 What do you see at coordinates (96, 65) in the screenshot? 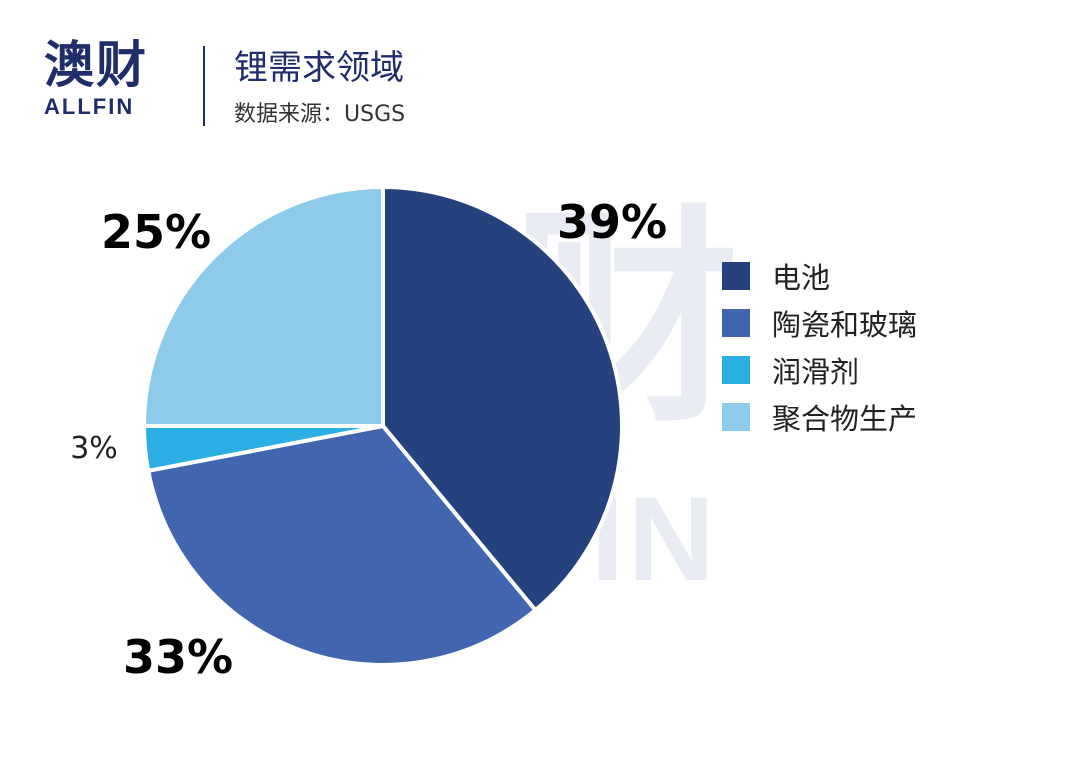
I see `logo-chinese-text: 澳财` at bounding box center [96, 65].